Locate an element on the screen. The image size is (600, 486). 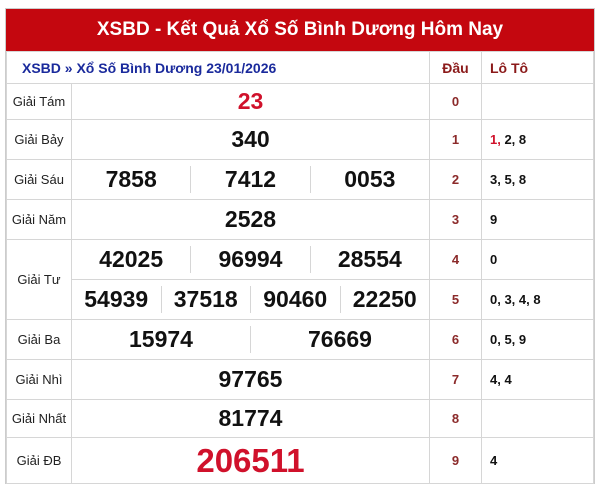
prize-number: 7858 is located at coordinates (131, 179).